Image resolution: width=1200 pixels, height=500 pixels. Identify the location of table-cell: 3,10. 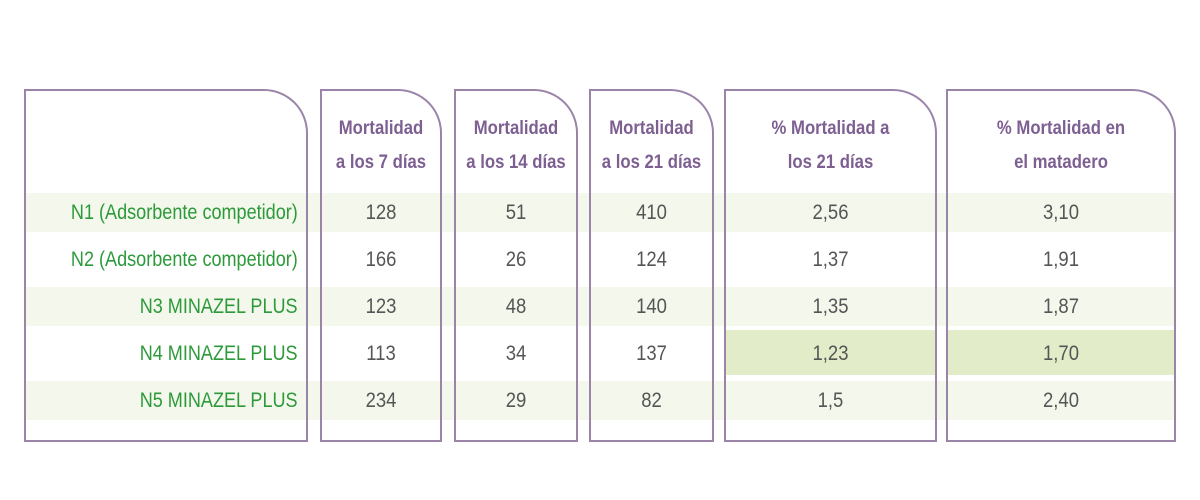
(1061, 212).